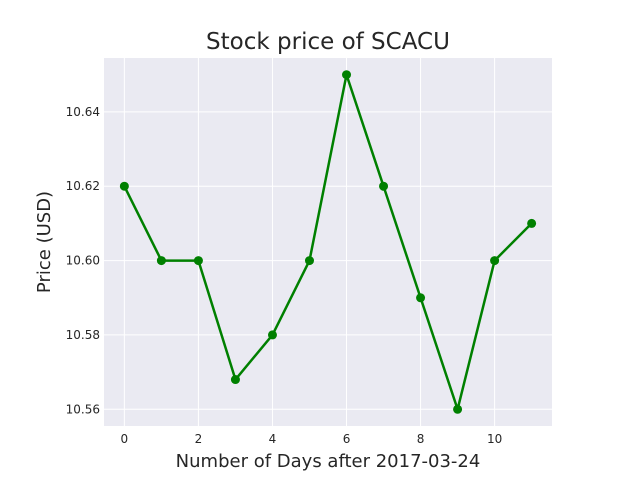 Image resolution: width=640 pixels, height=480 pixels. Describe the element at coordinates (83, 112) in the screenshot. I see `y-tick-label: 10.64` at that location.